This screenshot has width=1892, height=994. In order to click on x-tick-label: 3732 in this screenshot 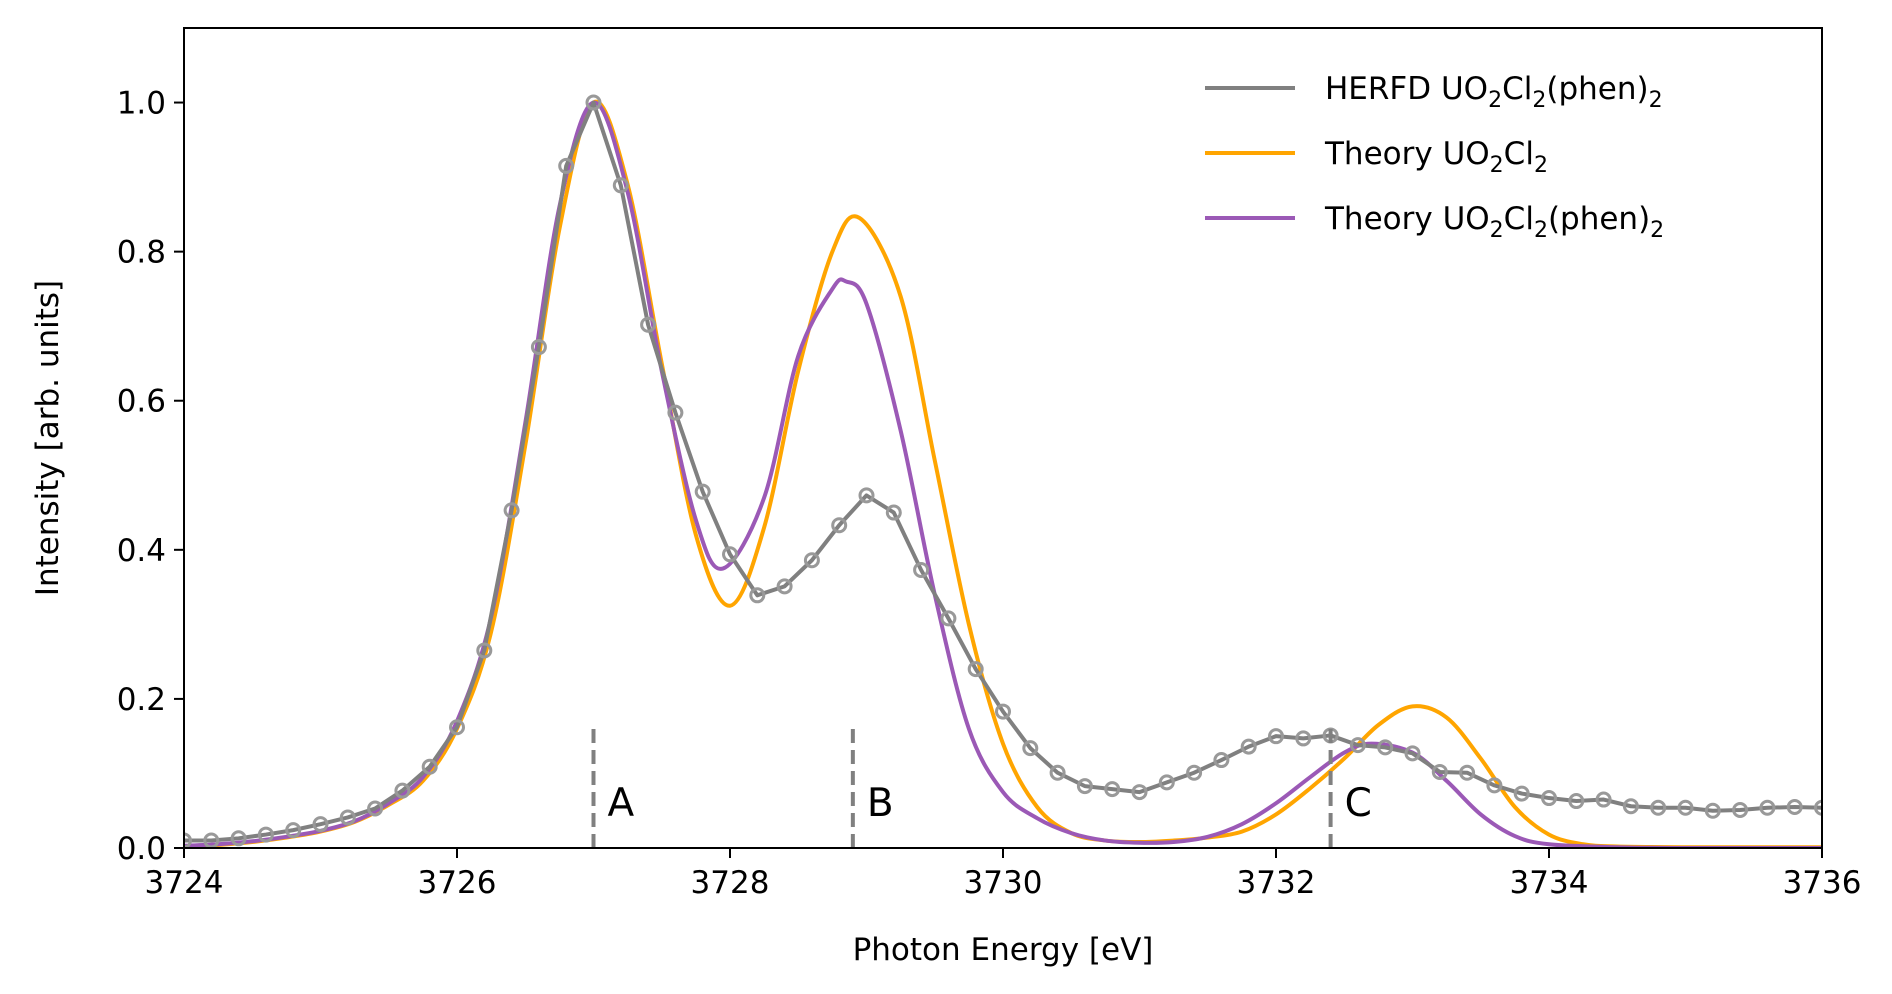, I will do `click(1276, 883)`.